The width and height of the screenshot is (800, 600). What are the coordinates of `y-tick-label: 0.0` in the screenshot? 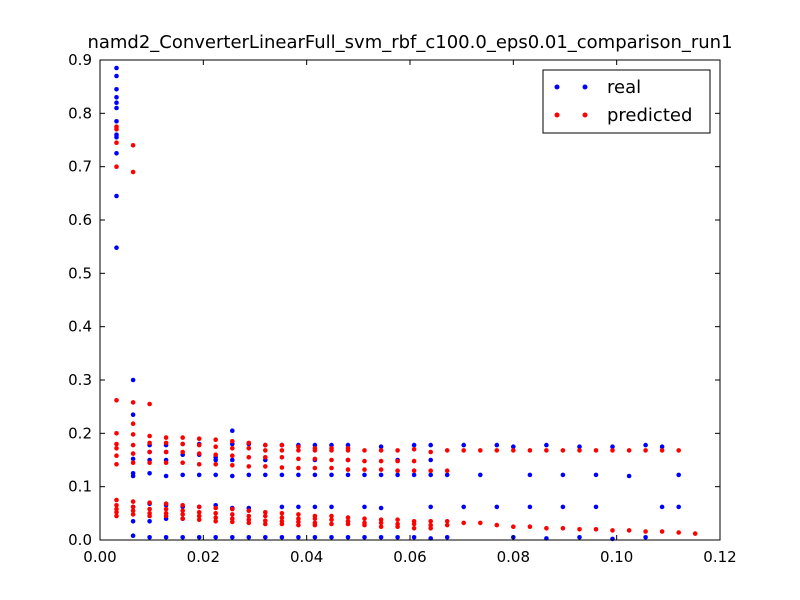 It's located at (80, 540).